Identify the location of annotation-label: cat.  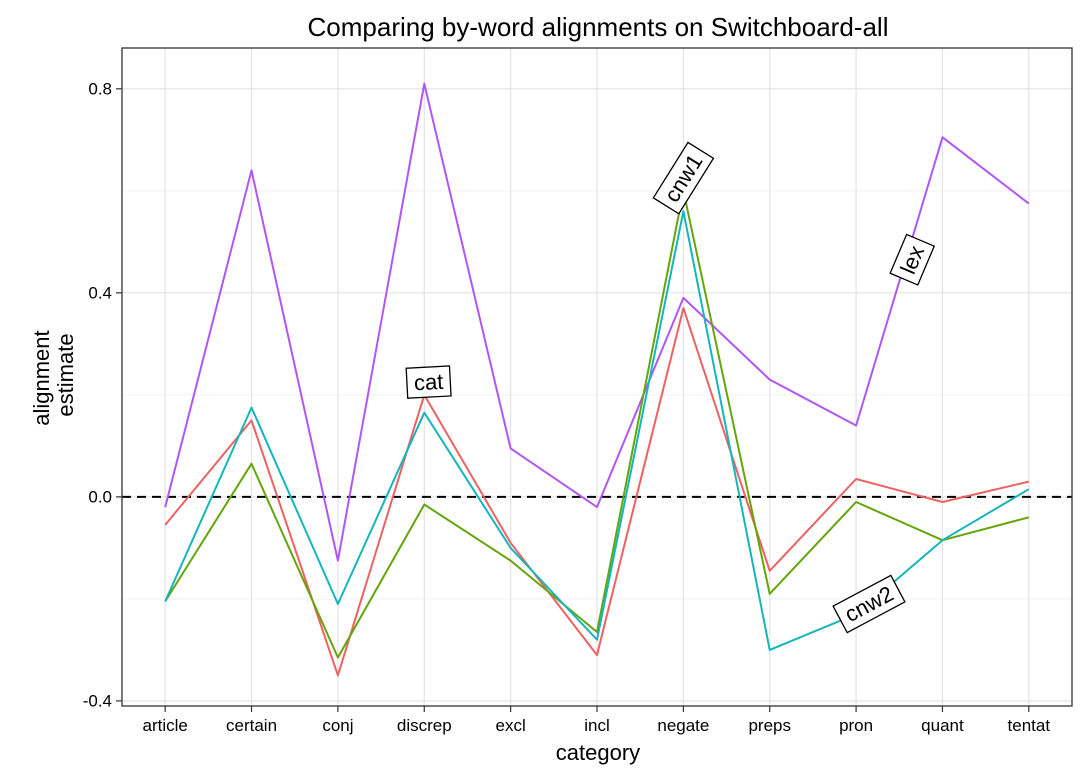
(428, 382).